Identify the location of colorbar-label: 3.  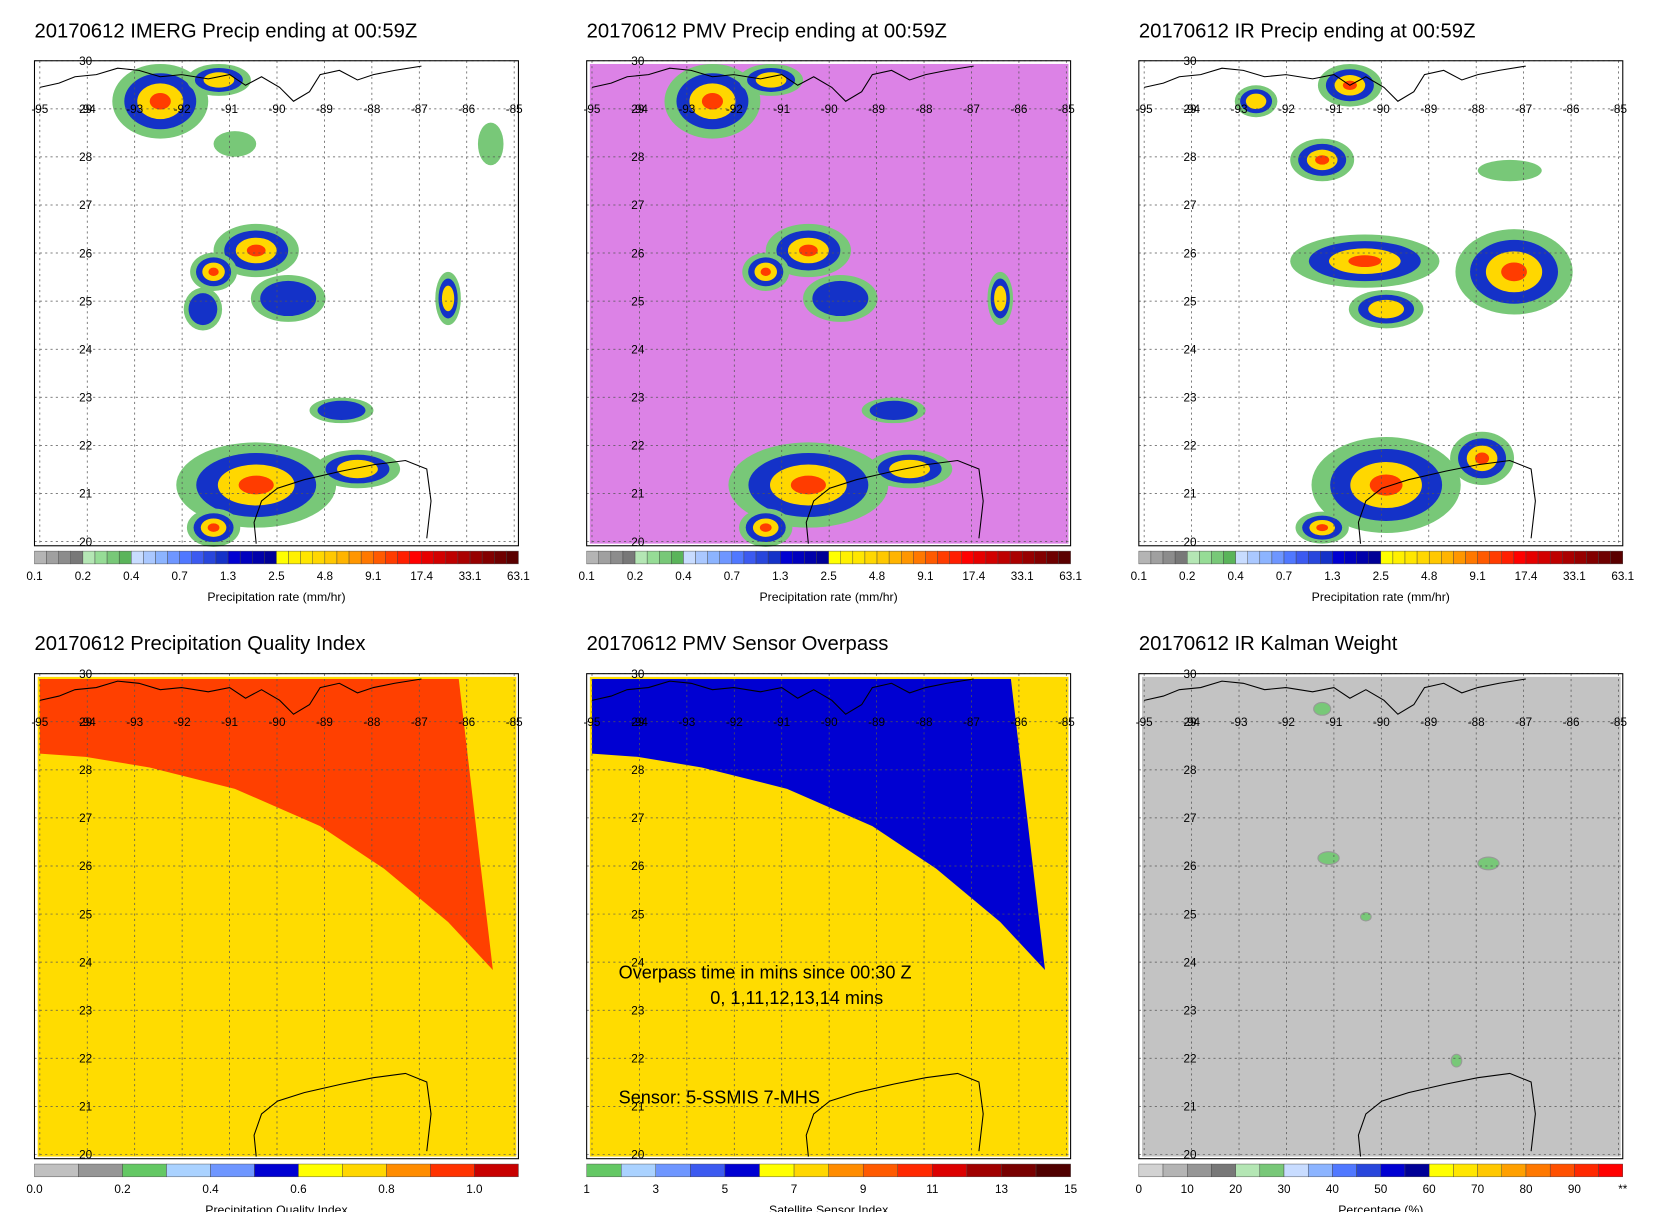
(656, 1189).